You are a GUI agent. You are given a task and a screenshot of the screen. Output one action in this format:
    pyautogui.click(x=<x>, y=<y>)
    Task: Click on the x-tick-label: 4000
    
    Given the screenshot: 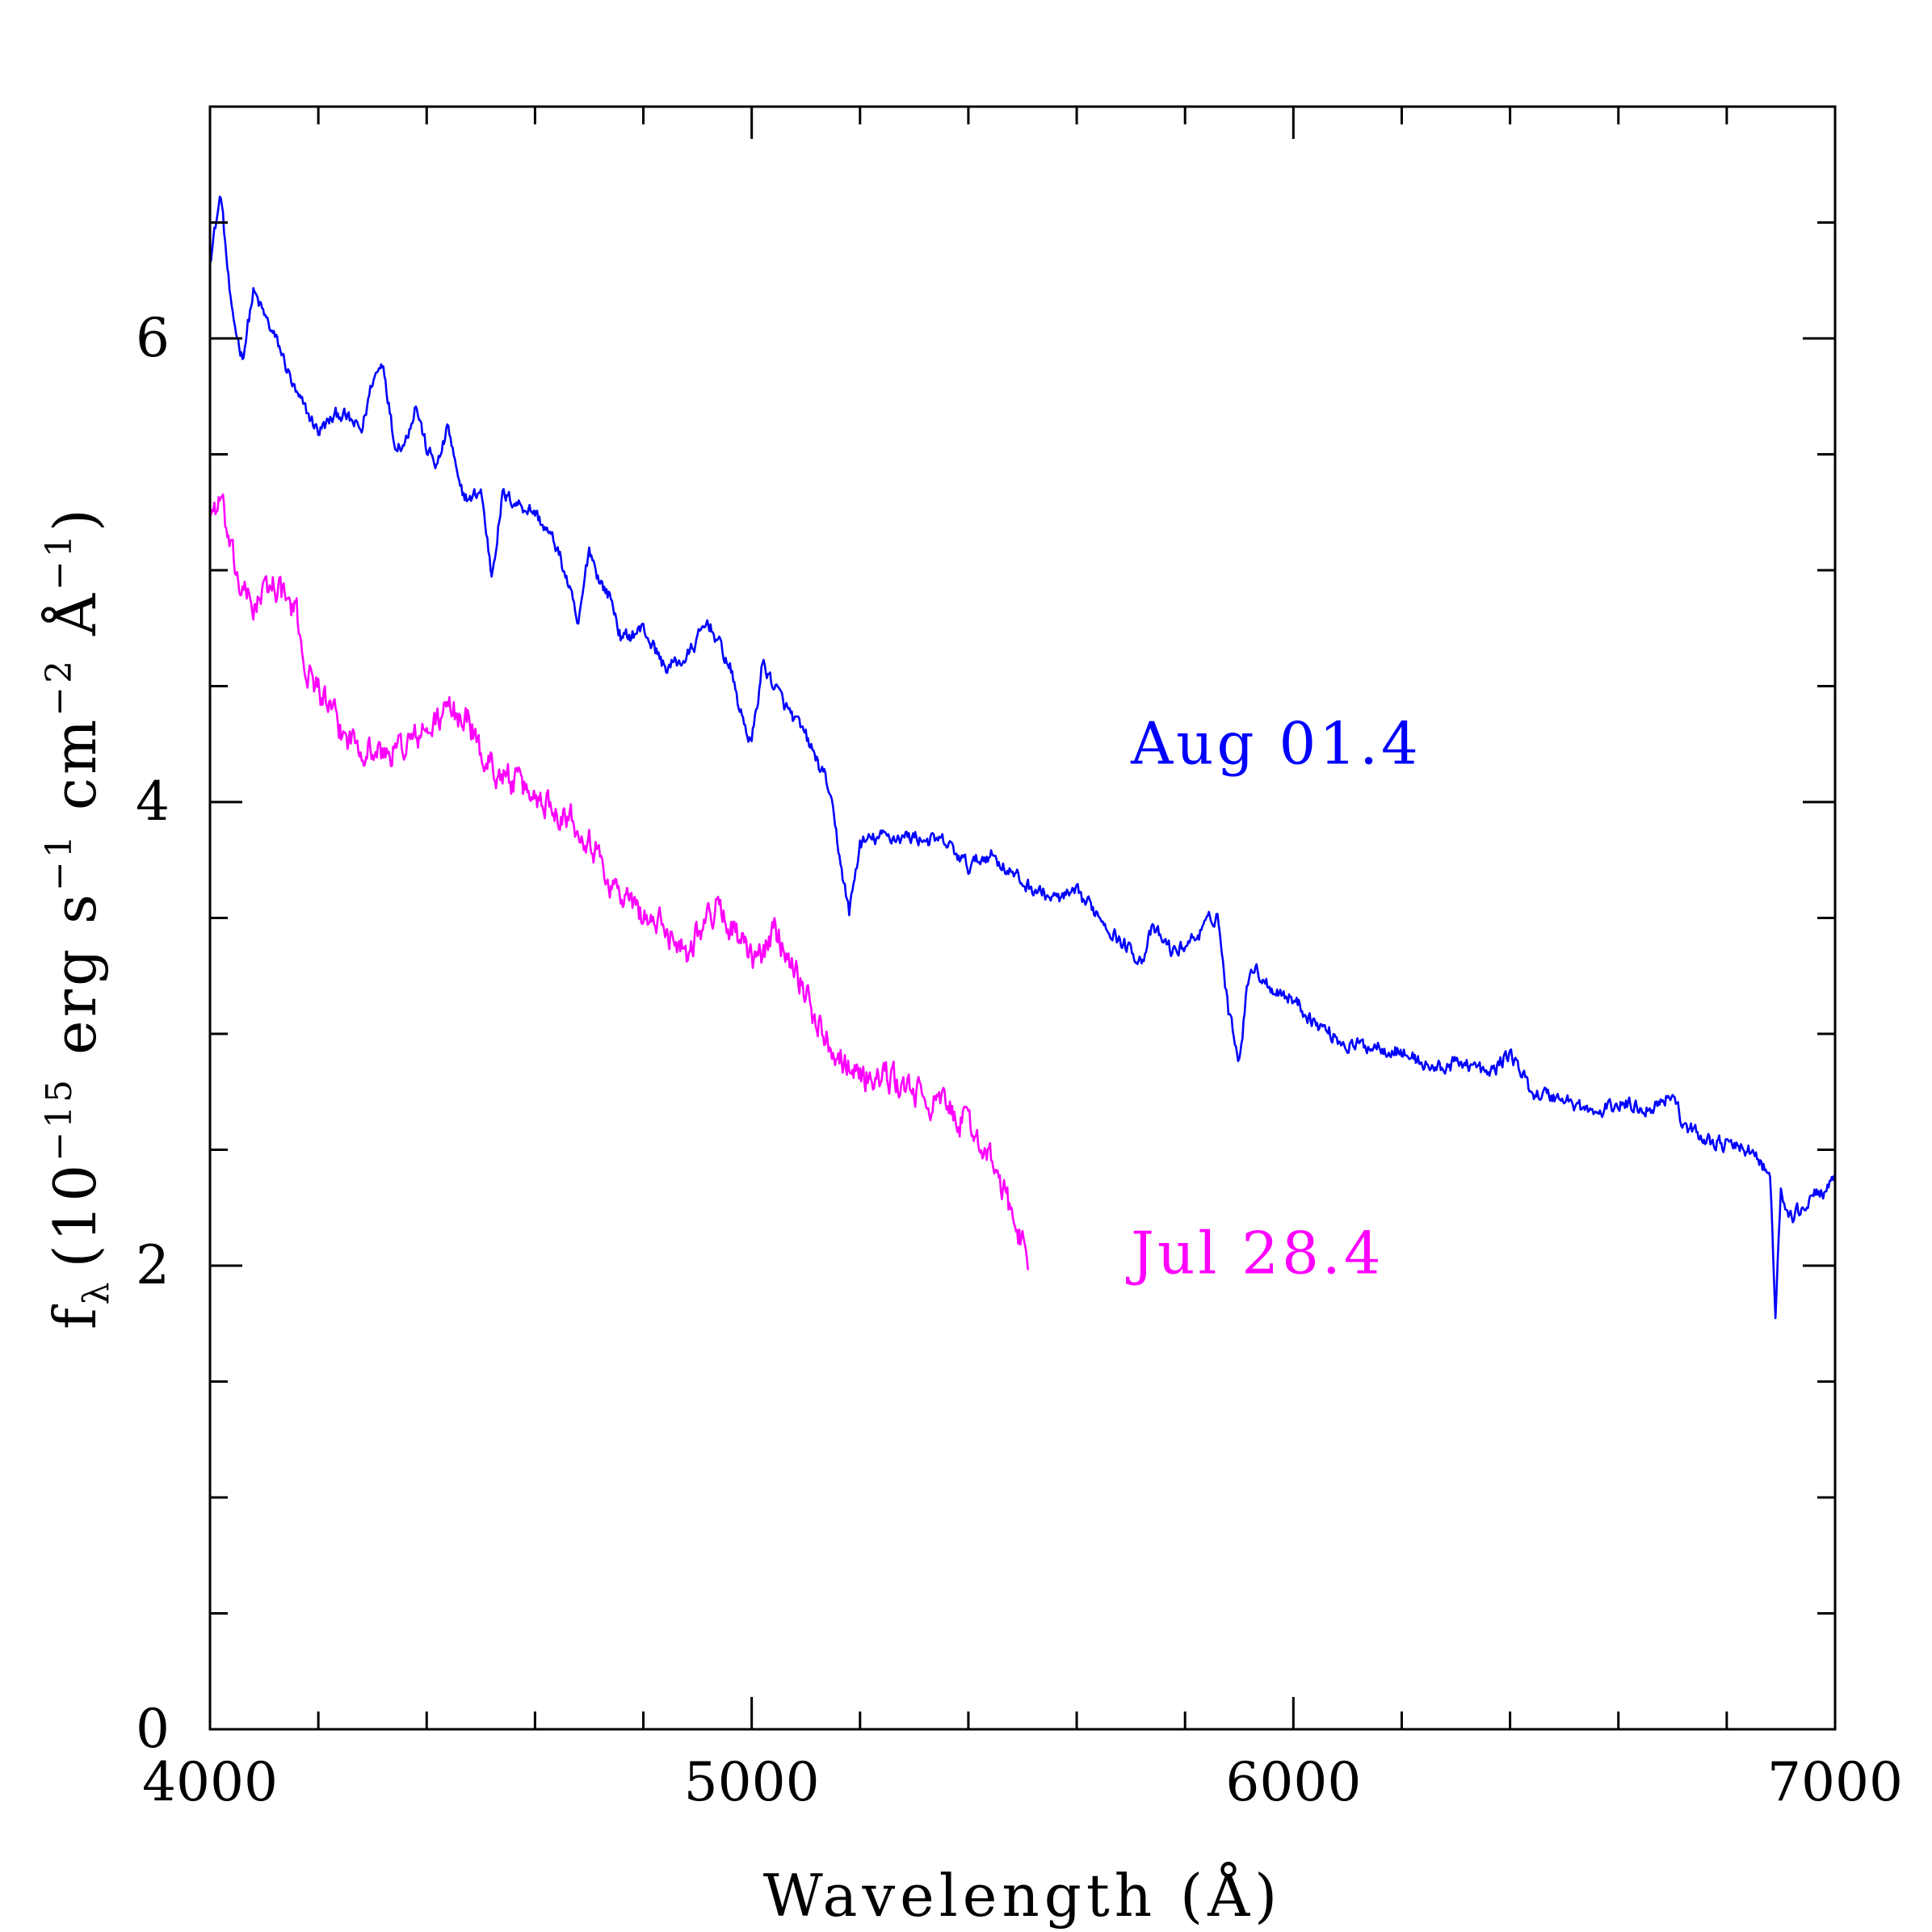 What is the action you would take?
    pyautogui.click(x=210, y=1782)
    